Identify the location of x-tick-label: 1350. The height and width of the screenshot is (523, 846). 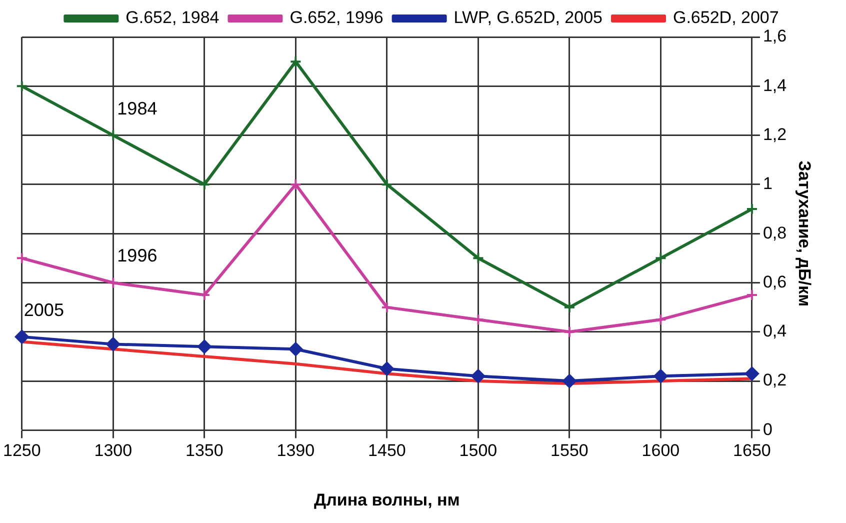
(205, 450).